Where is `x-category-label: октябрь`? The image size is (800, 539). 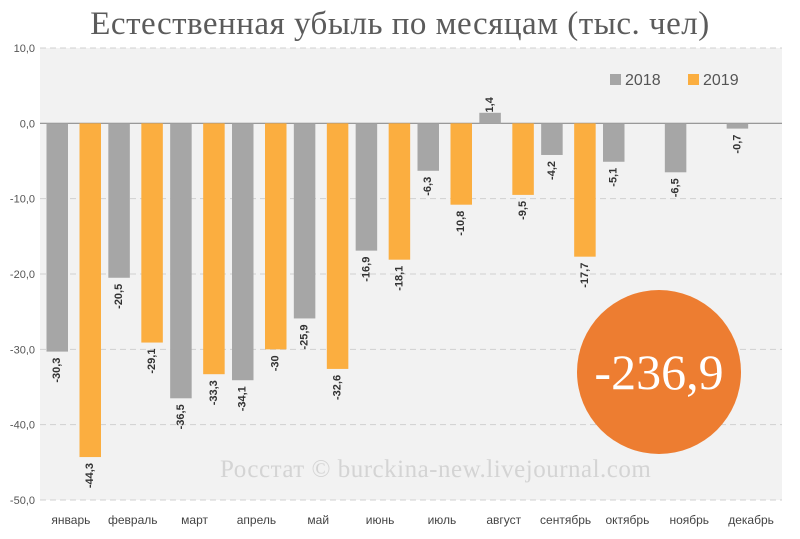 x-category-label: октябрь is located at coordinates (627, 520).